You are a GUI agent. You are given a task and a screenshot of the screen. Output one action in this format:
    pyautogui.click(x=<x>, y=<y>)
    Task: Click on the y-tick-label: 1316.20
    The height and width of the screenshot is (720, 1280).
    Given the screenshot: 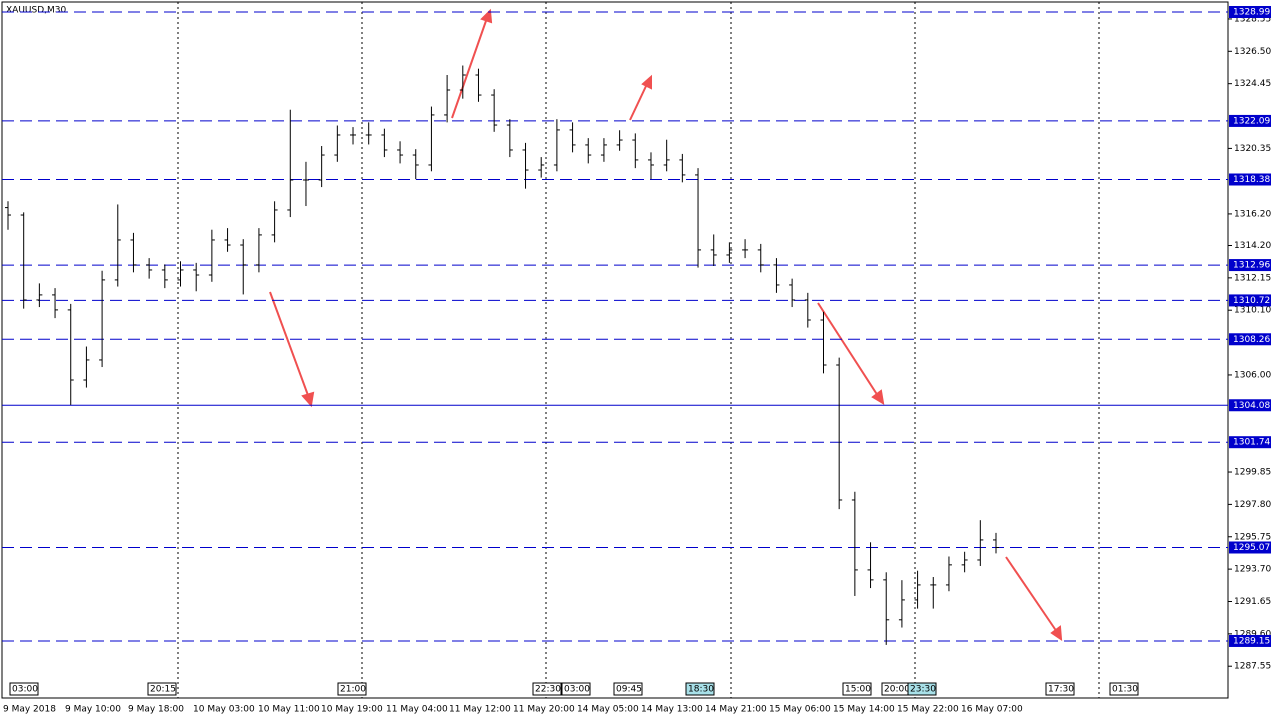 What is the action you would take?
    pyautogui.click(x=1252, y=214)
    